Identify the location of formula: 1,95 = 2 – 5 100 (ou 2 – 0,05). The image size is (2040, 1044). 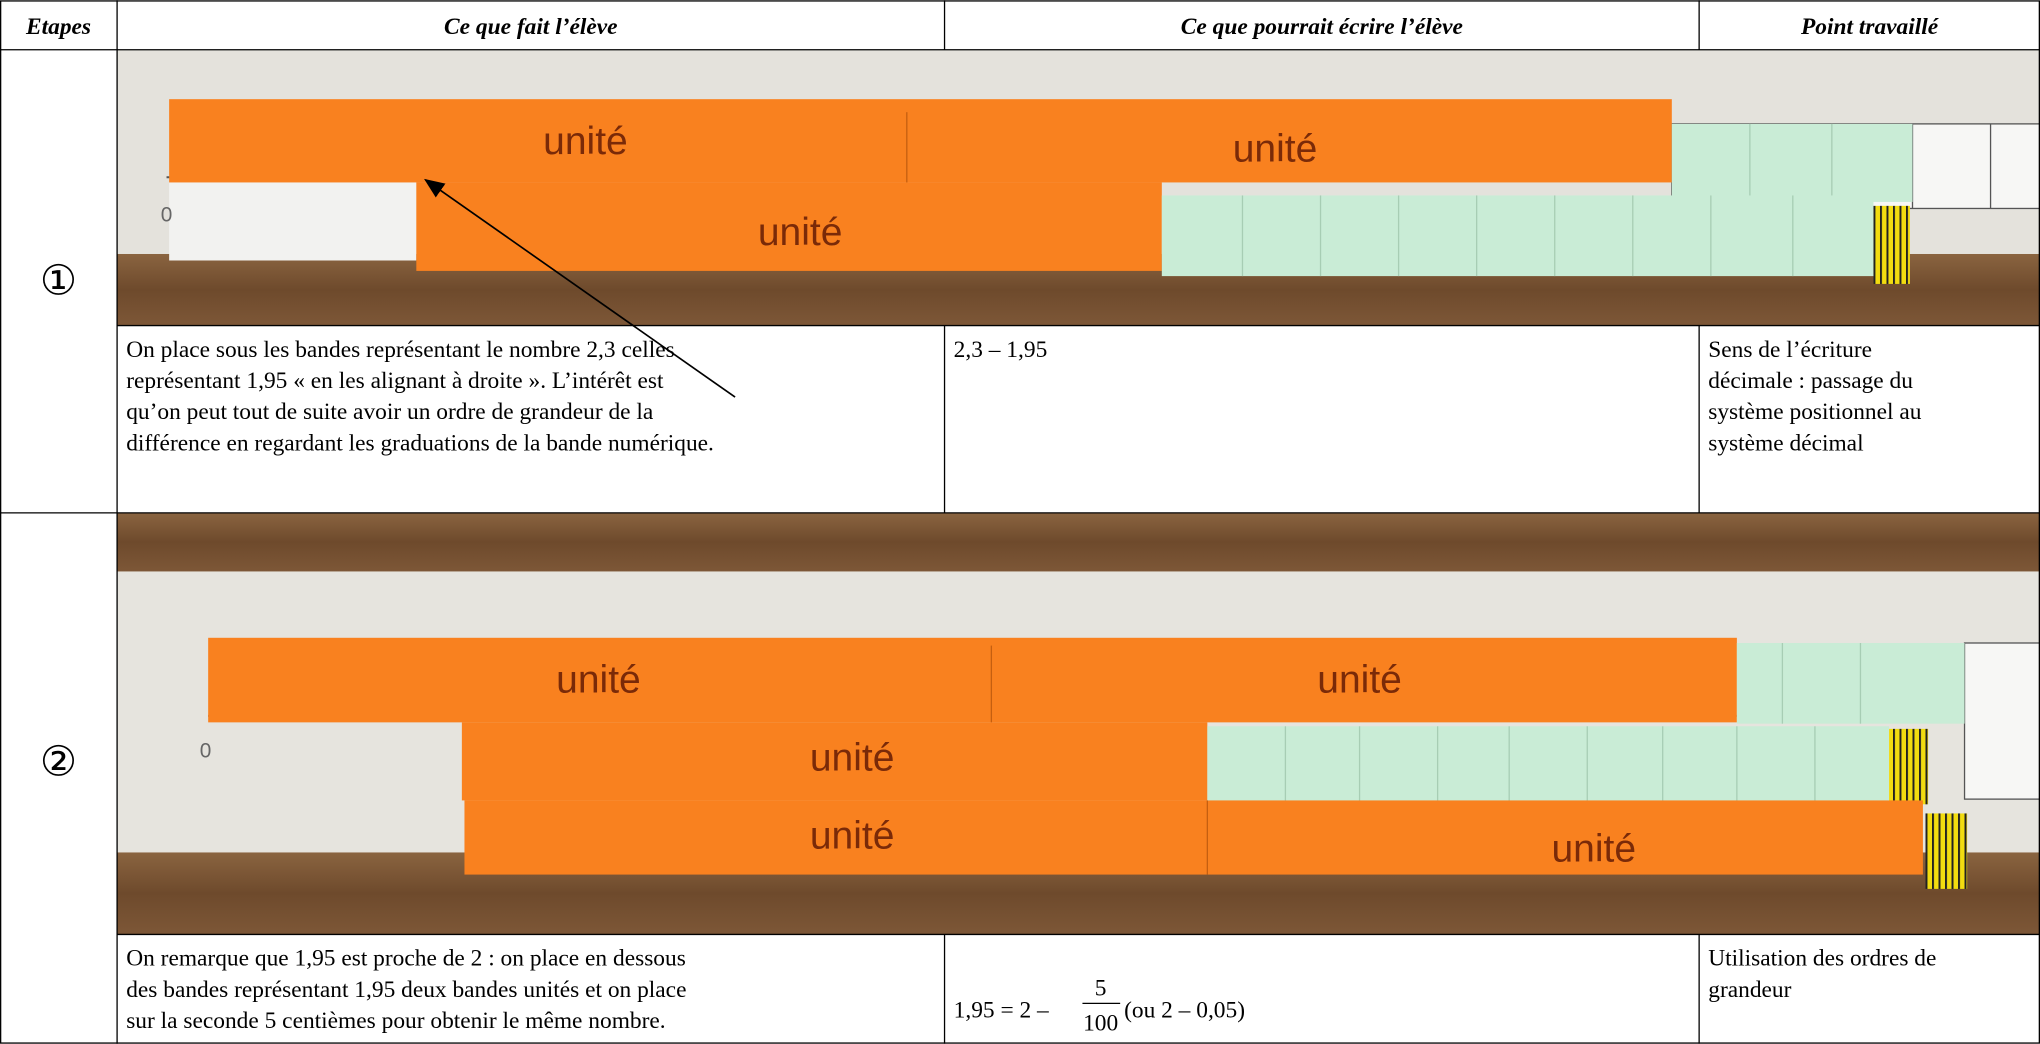
(1099, 1006).